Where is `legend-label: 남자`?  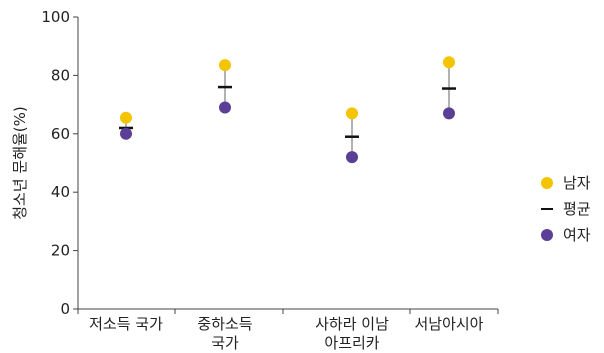
legend-label: 남자 is located at coordinates (577, 183).